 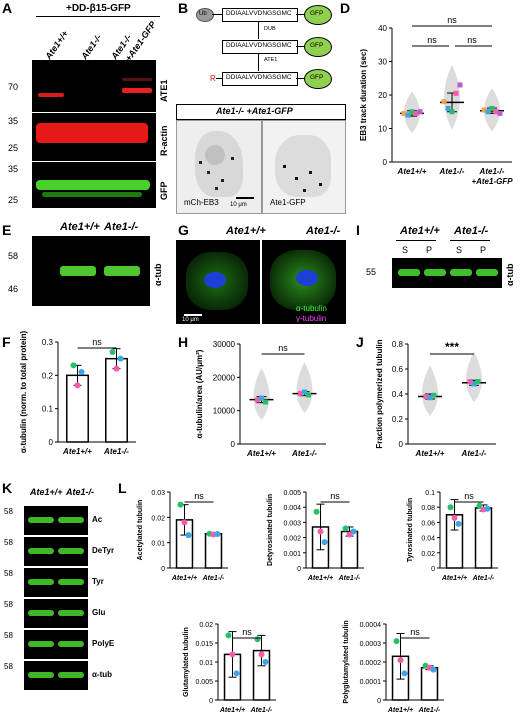 What do you see at coordinates (246, 231) in the screenshot?
I see `g-lane-1: Ate1+/+` at bounding box center [246, 231].